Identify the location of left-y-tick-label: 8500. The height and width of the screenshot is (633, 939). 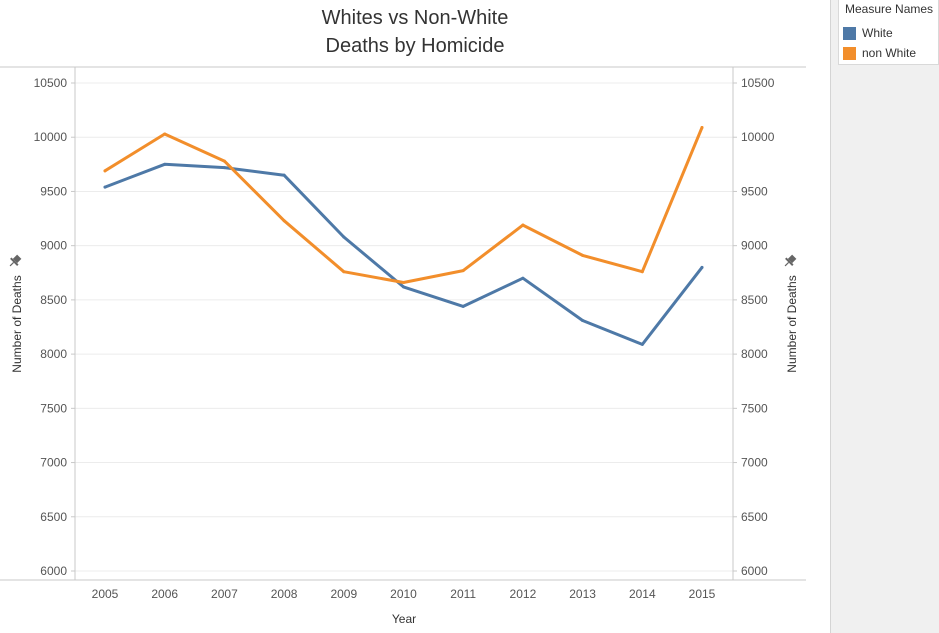
(53, 300).